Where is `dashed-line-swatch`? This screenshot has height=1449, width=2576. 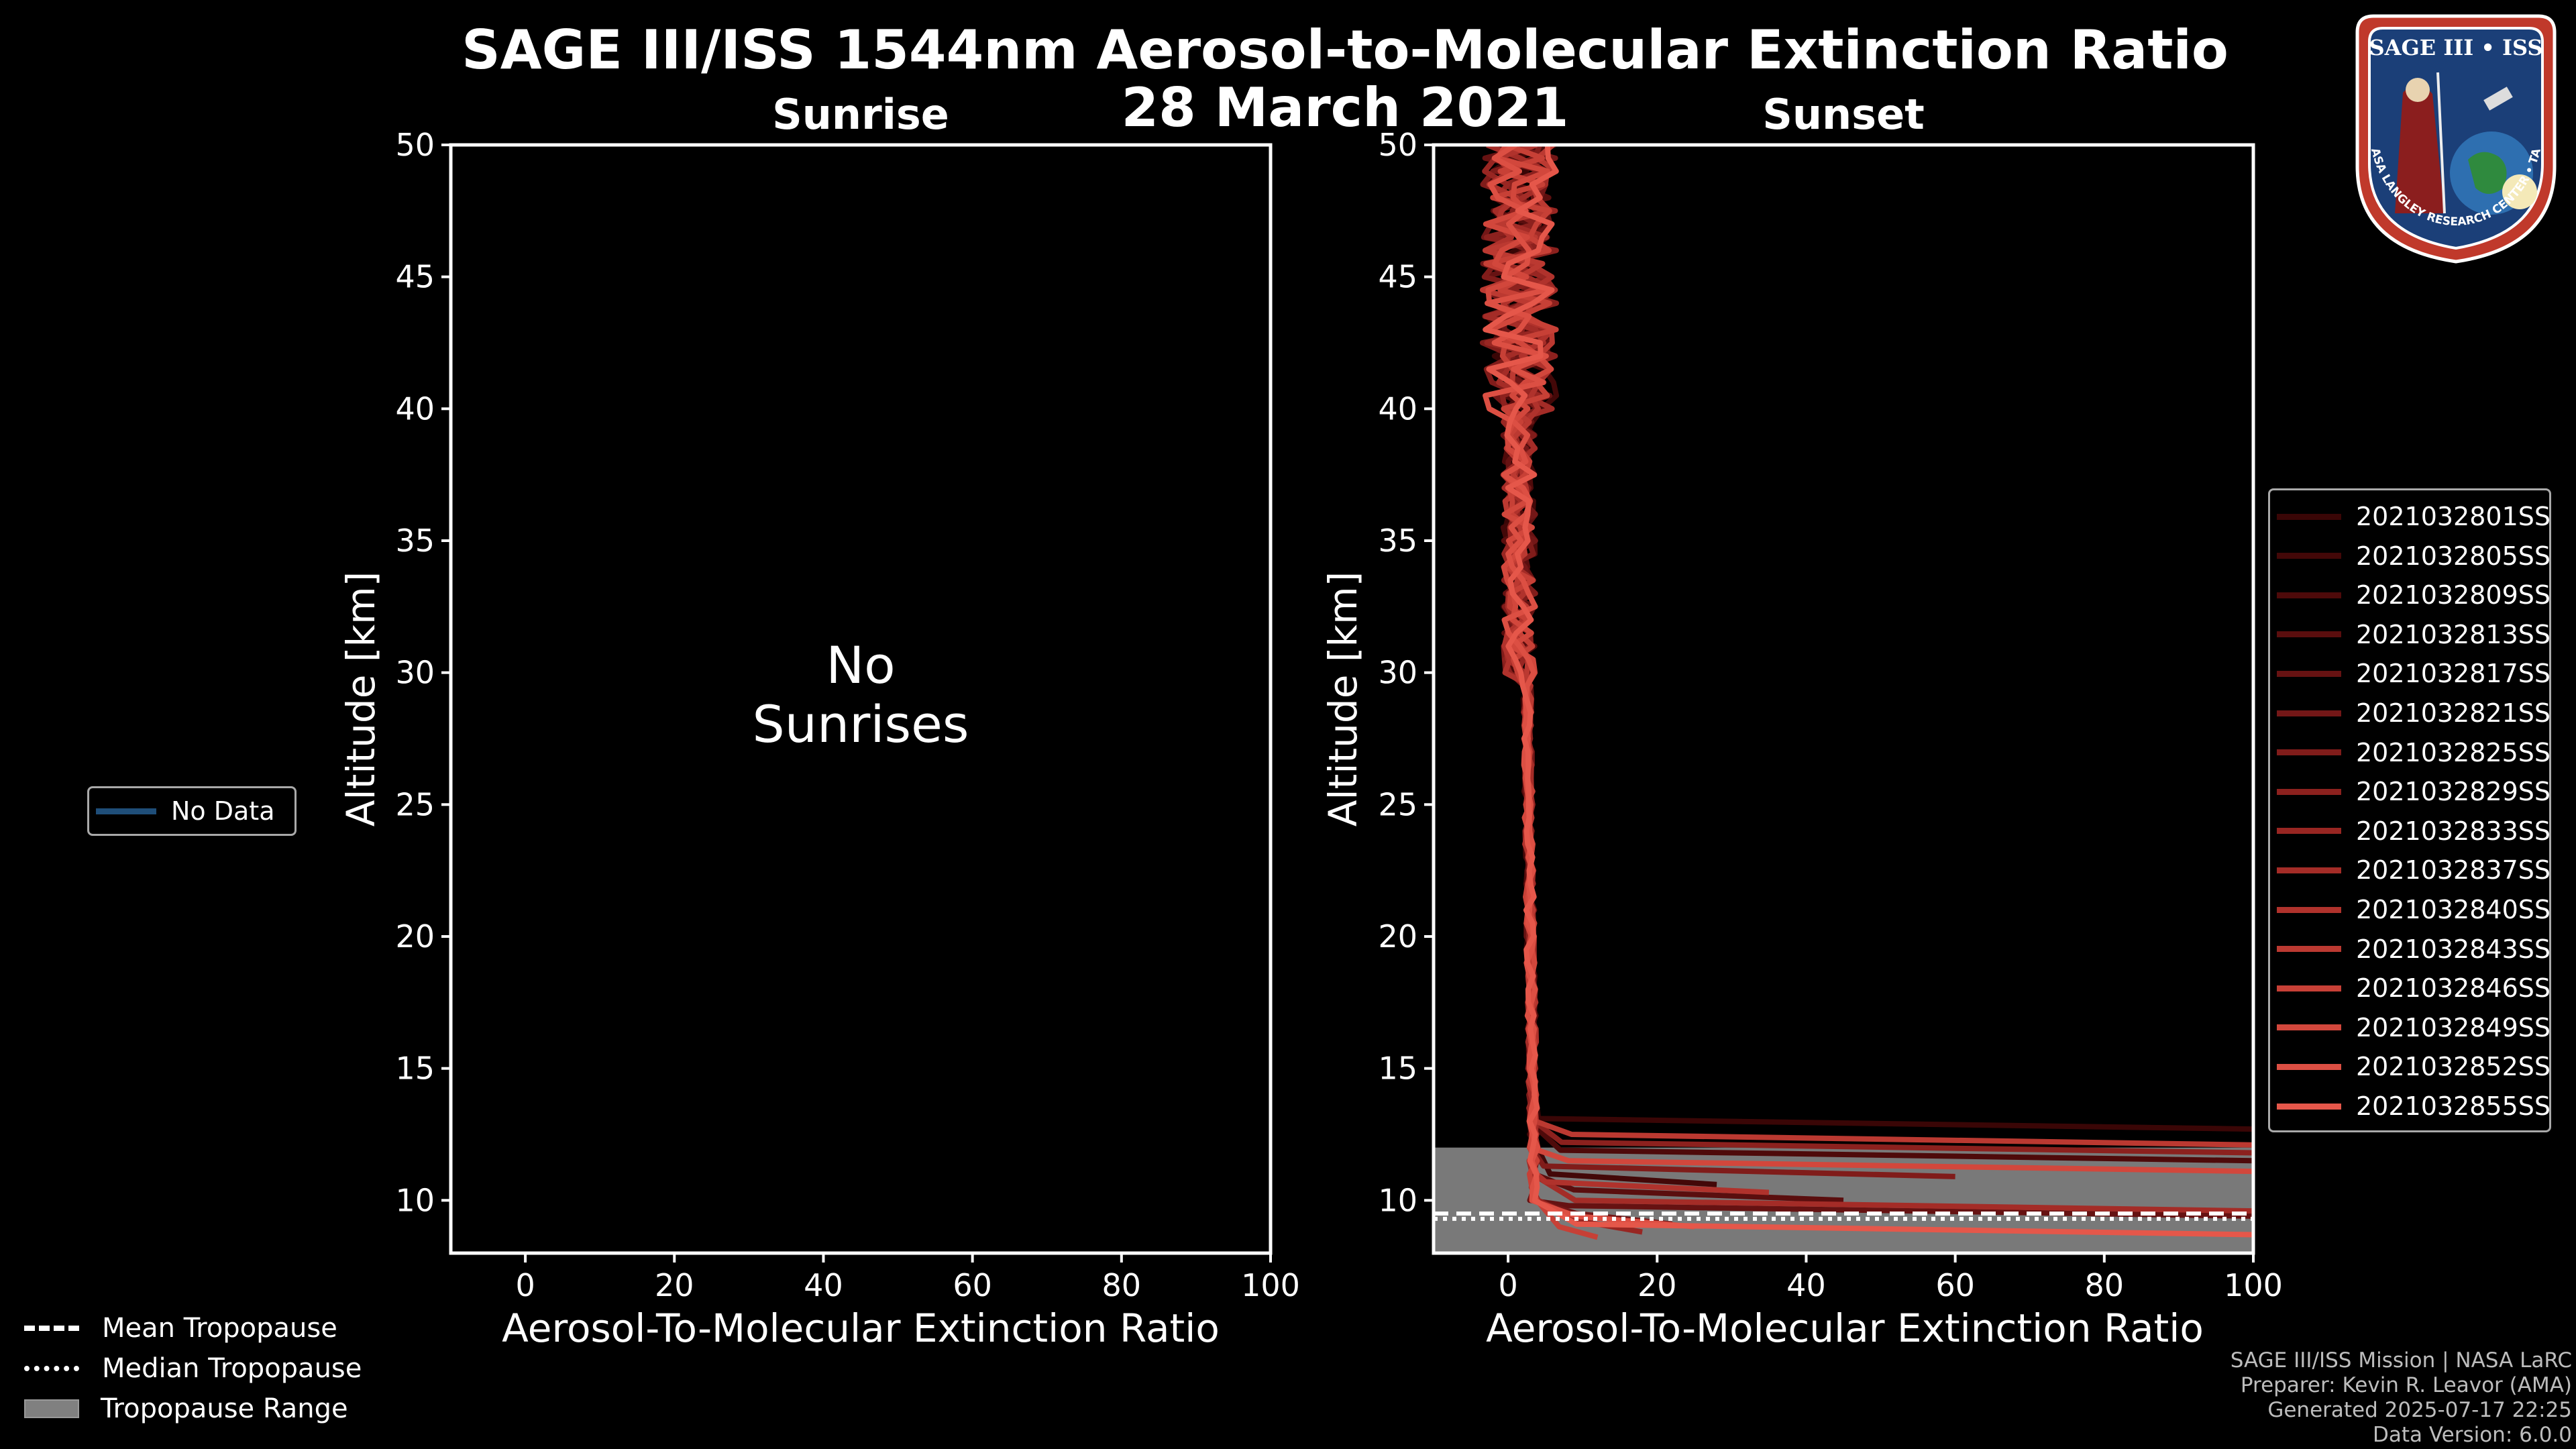
dashed-line-swatch is located at coordinates (51, 1328).